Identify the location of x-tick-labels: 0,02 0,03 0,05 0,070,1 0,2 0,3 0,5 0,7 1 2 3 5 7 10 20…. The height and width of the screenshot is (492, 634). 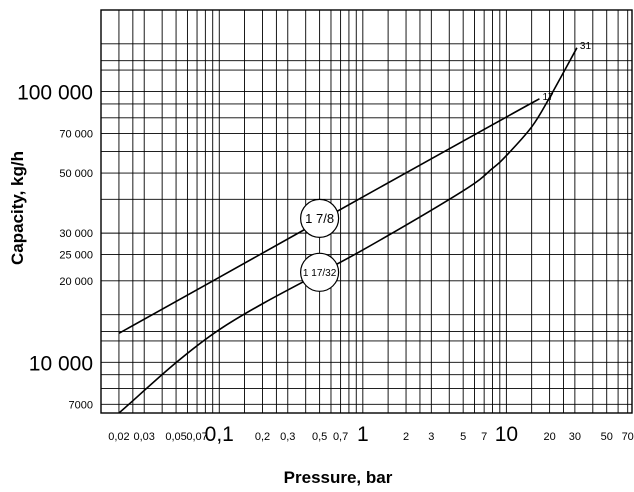
(371, 434).